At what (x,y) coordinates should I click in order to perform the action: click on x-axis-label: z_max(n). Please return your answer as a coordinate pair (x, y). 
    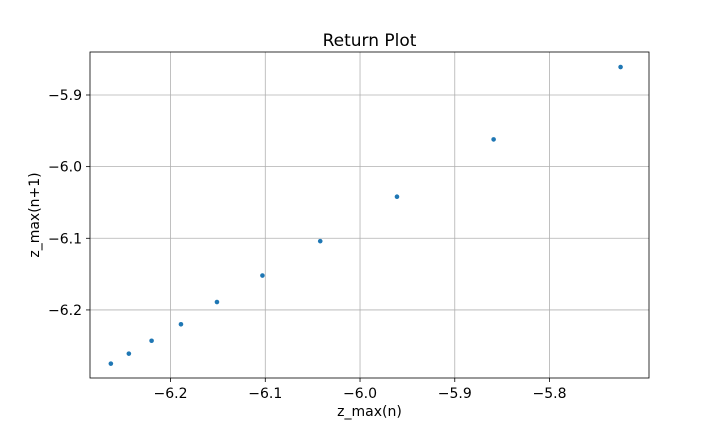
    Looking at the image, I should click on (369, 412).